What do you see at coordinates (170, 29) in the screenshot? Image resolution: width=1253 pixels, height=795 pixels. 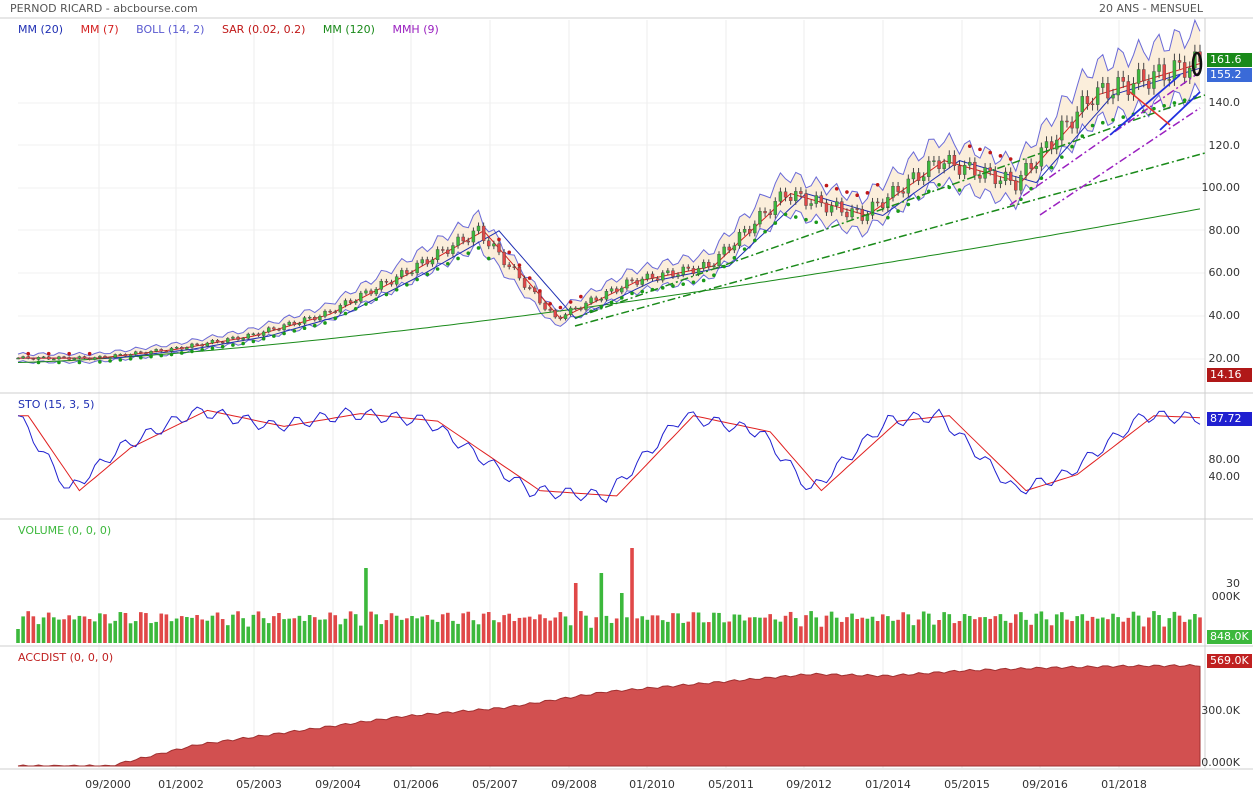 I see `legend-boll: BOLL (14, 2)` at bounding box center [170, 29].